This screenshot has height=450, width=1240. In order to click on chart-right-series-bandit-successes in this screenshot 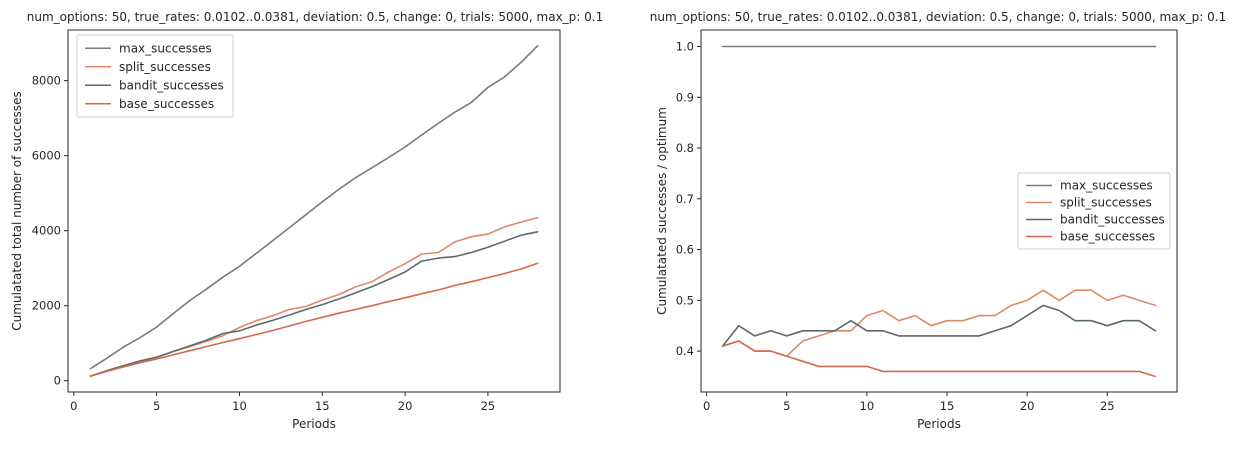, I will do `click(939, 325)`.